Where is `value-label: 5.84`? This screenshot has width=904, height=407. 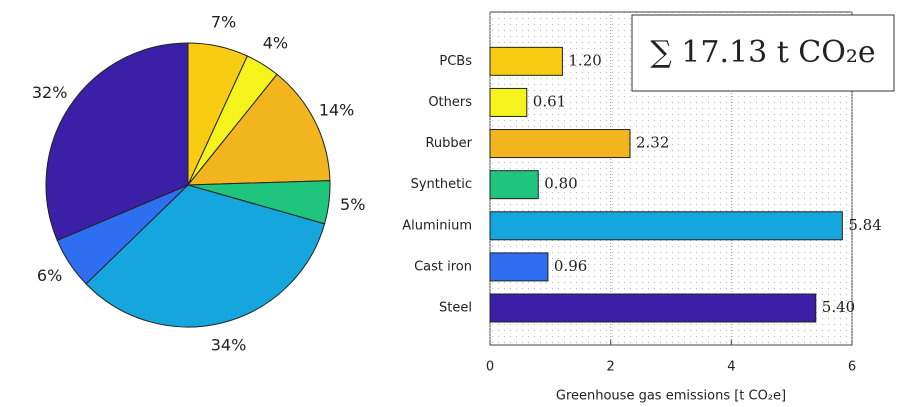
value-label: 5.84 is located at coordinates (864, 225).